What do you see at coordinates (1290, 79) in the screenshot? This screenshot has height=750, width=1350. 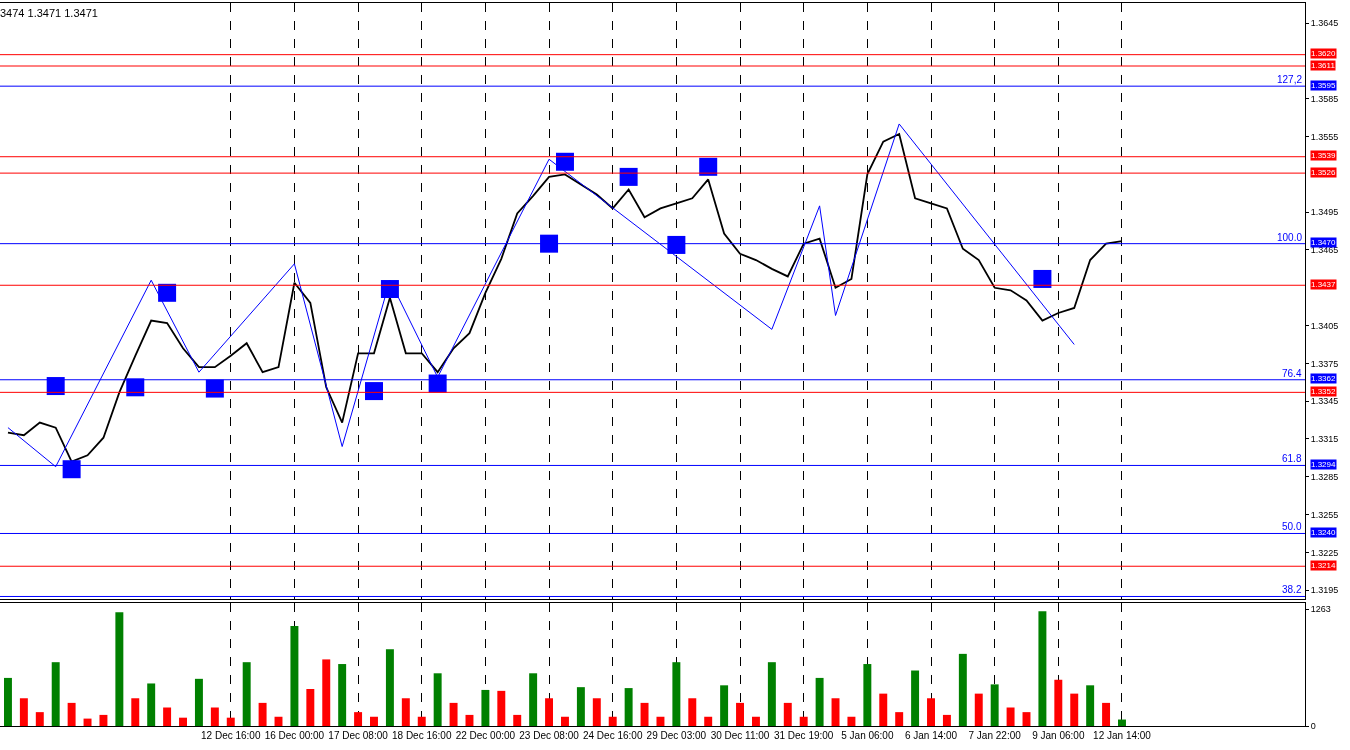 I see `annotation: 127,2` at bounding box center [1290, 79].